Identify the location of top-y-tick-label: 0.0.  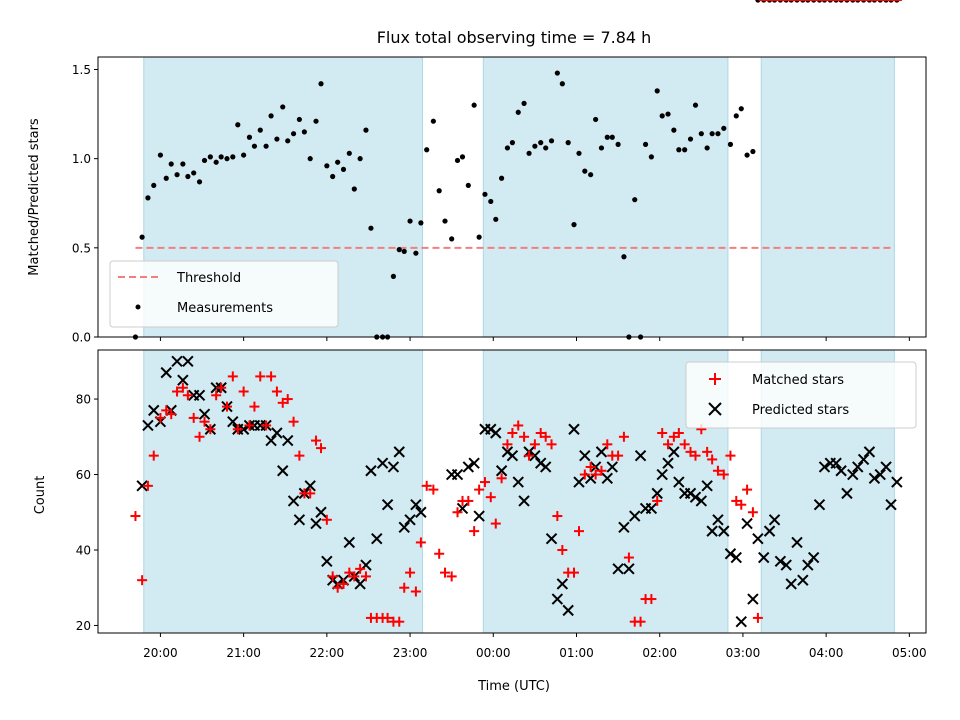
(81, 338).